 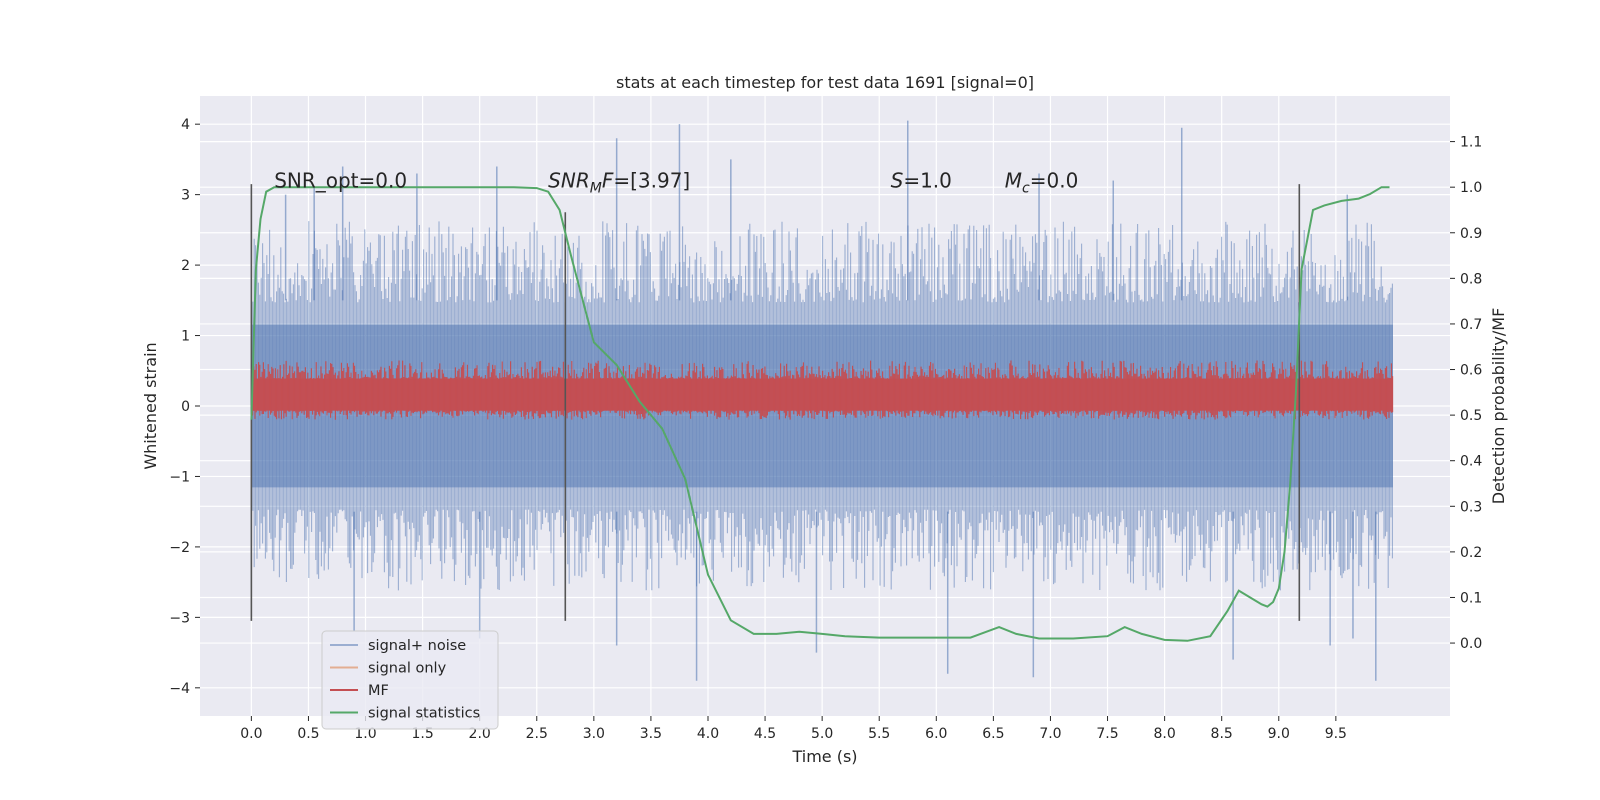 What do you see at coordinates (993, 734) in the screenshot?
I see `x-tick-label: 6.5` at bounding box center [993, 734].